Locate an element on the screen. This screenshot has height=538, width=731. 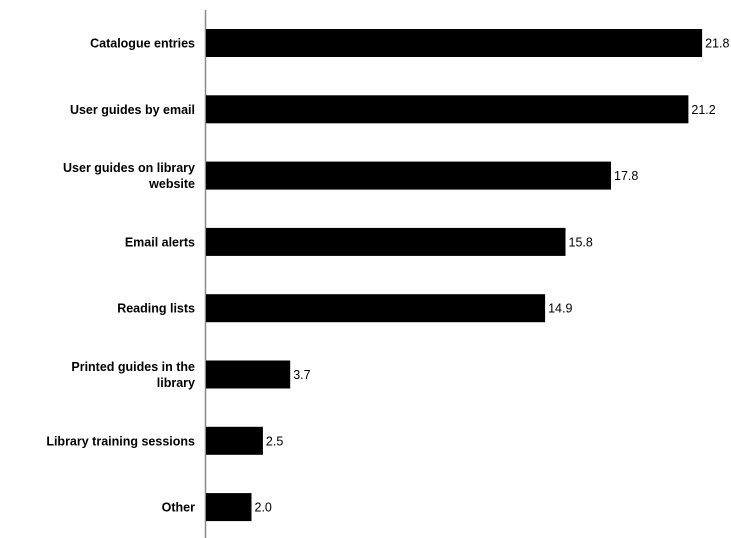
category-label-3: Email alerts is located at coordinates (160, 242).